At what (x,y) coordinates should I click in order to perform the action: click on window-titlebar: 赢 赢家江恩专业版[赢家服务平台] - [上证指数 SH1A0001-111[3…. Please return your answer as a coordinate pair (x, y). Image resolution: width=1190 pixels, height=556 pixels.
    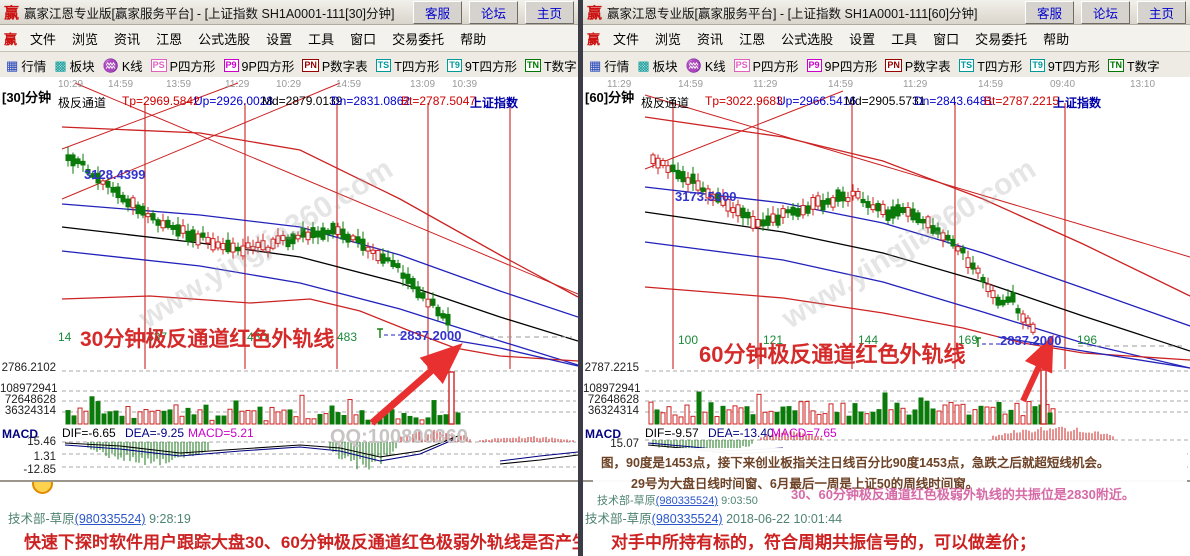
    Looking at the image, I should click on (289, 12).